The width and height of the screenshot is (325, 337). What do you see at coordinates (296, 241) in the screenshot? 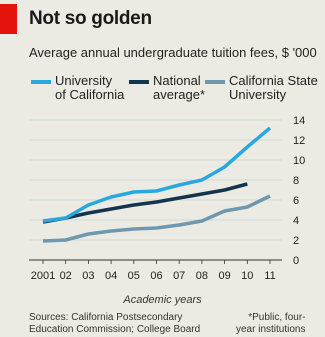
I see `y-tick-label: 2` at bounding box center [296, 241].